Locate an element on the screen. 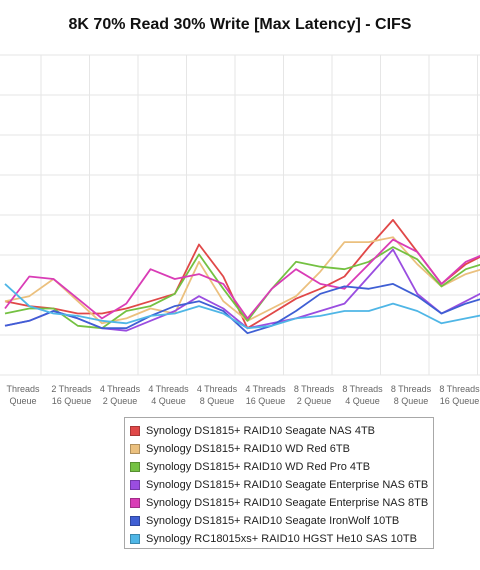  x-tick-label: 2 Threads is located at coordinates (71, 389).